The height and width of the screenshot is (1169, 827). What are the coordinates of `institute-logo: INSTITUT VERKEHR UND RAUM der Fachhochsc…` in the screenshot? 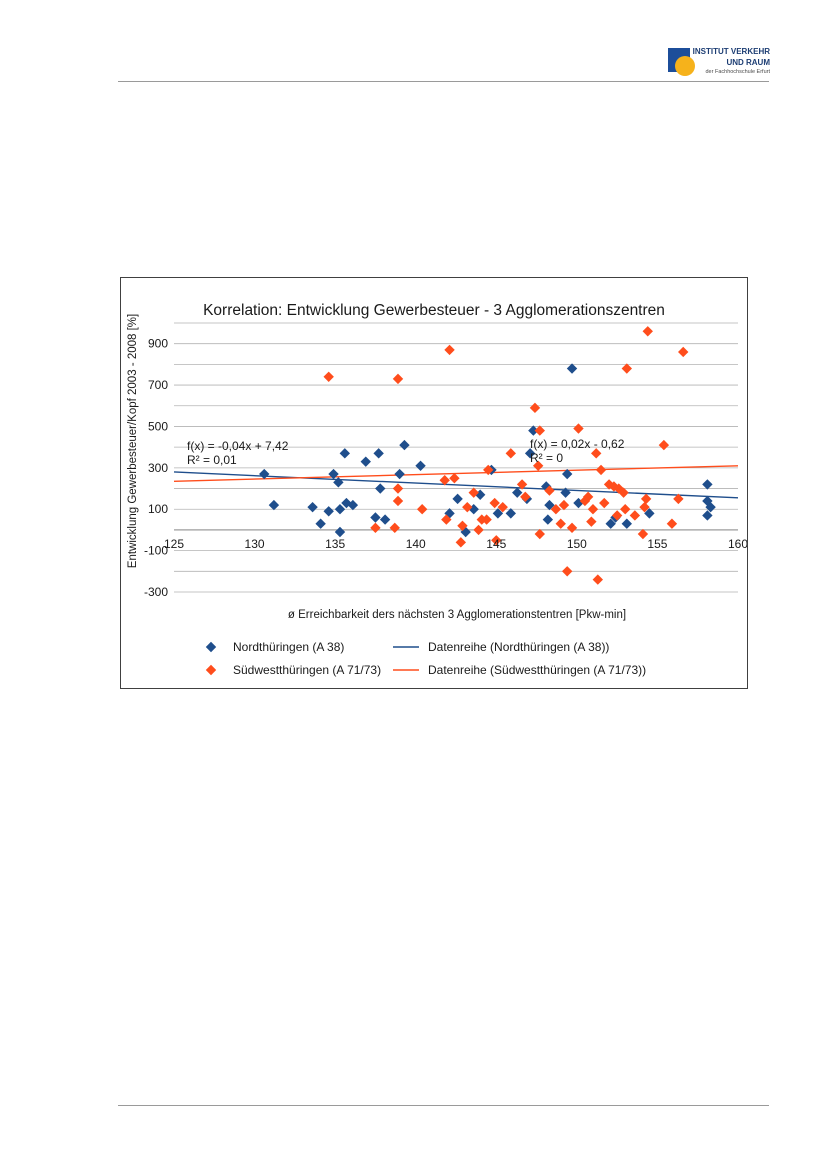 It's located at (723, 63).